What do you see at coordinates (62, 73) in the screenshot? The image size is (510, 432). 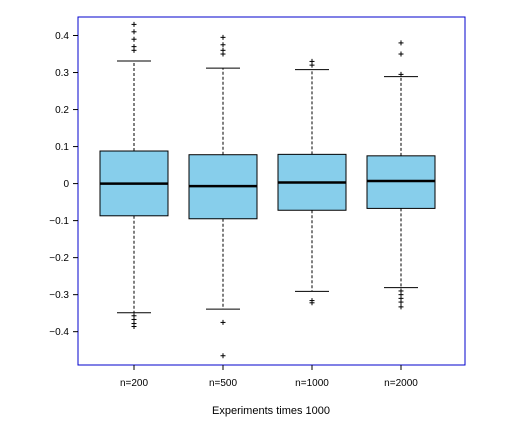 I see `y-tick-label: 0.3` at bounding box center [62, 73].